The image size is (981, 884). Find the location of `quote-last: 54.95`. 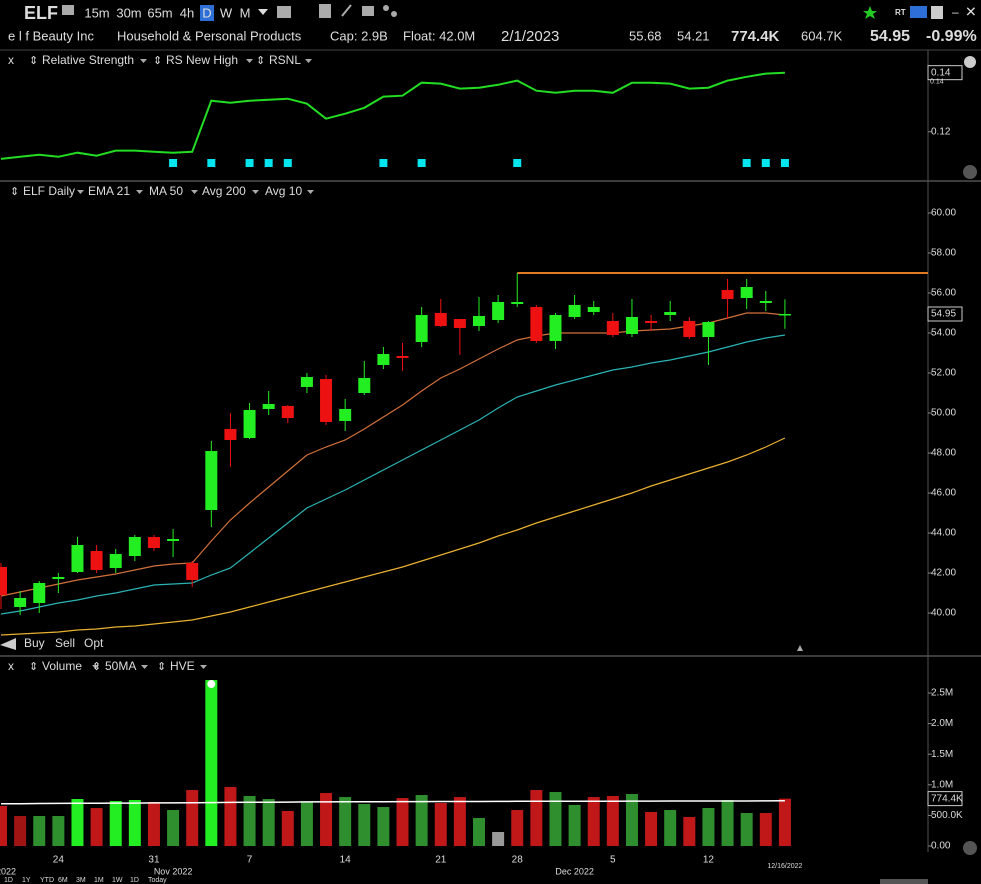

quote-last: 54.95 is located at coordinates (890, 36).